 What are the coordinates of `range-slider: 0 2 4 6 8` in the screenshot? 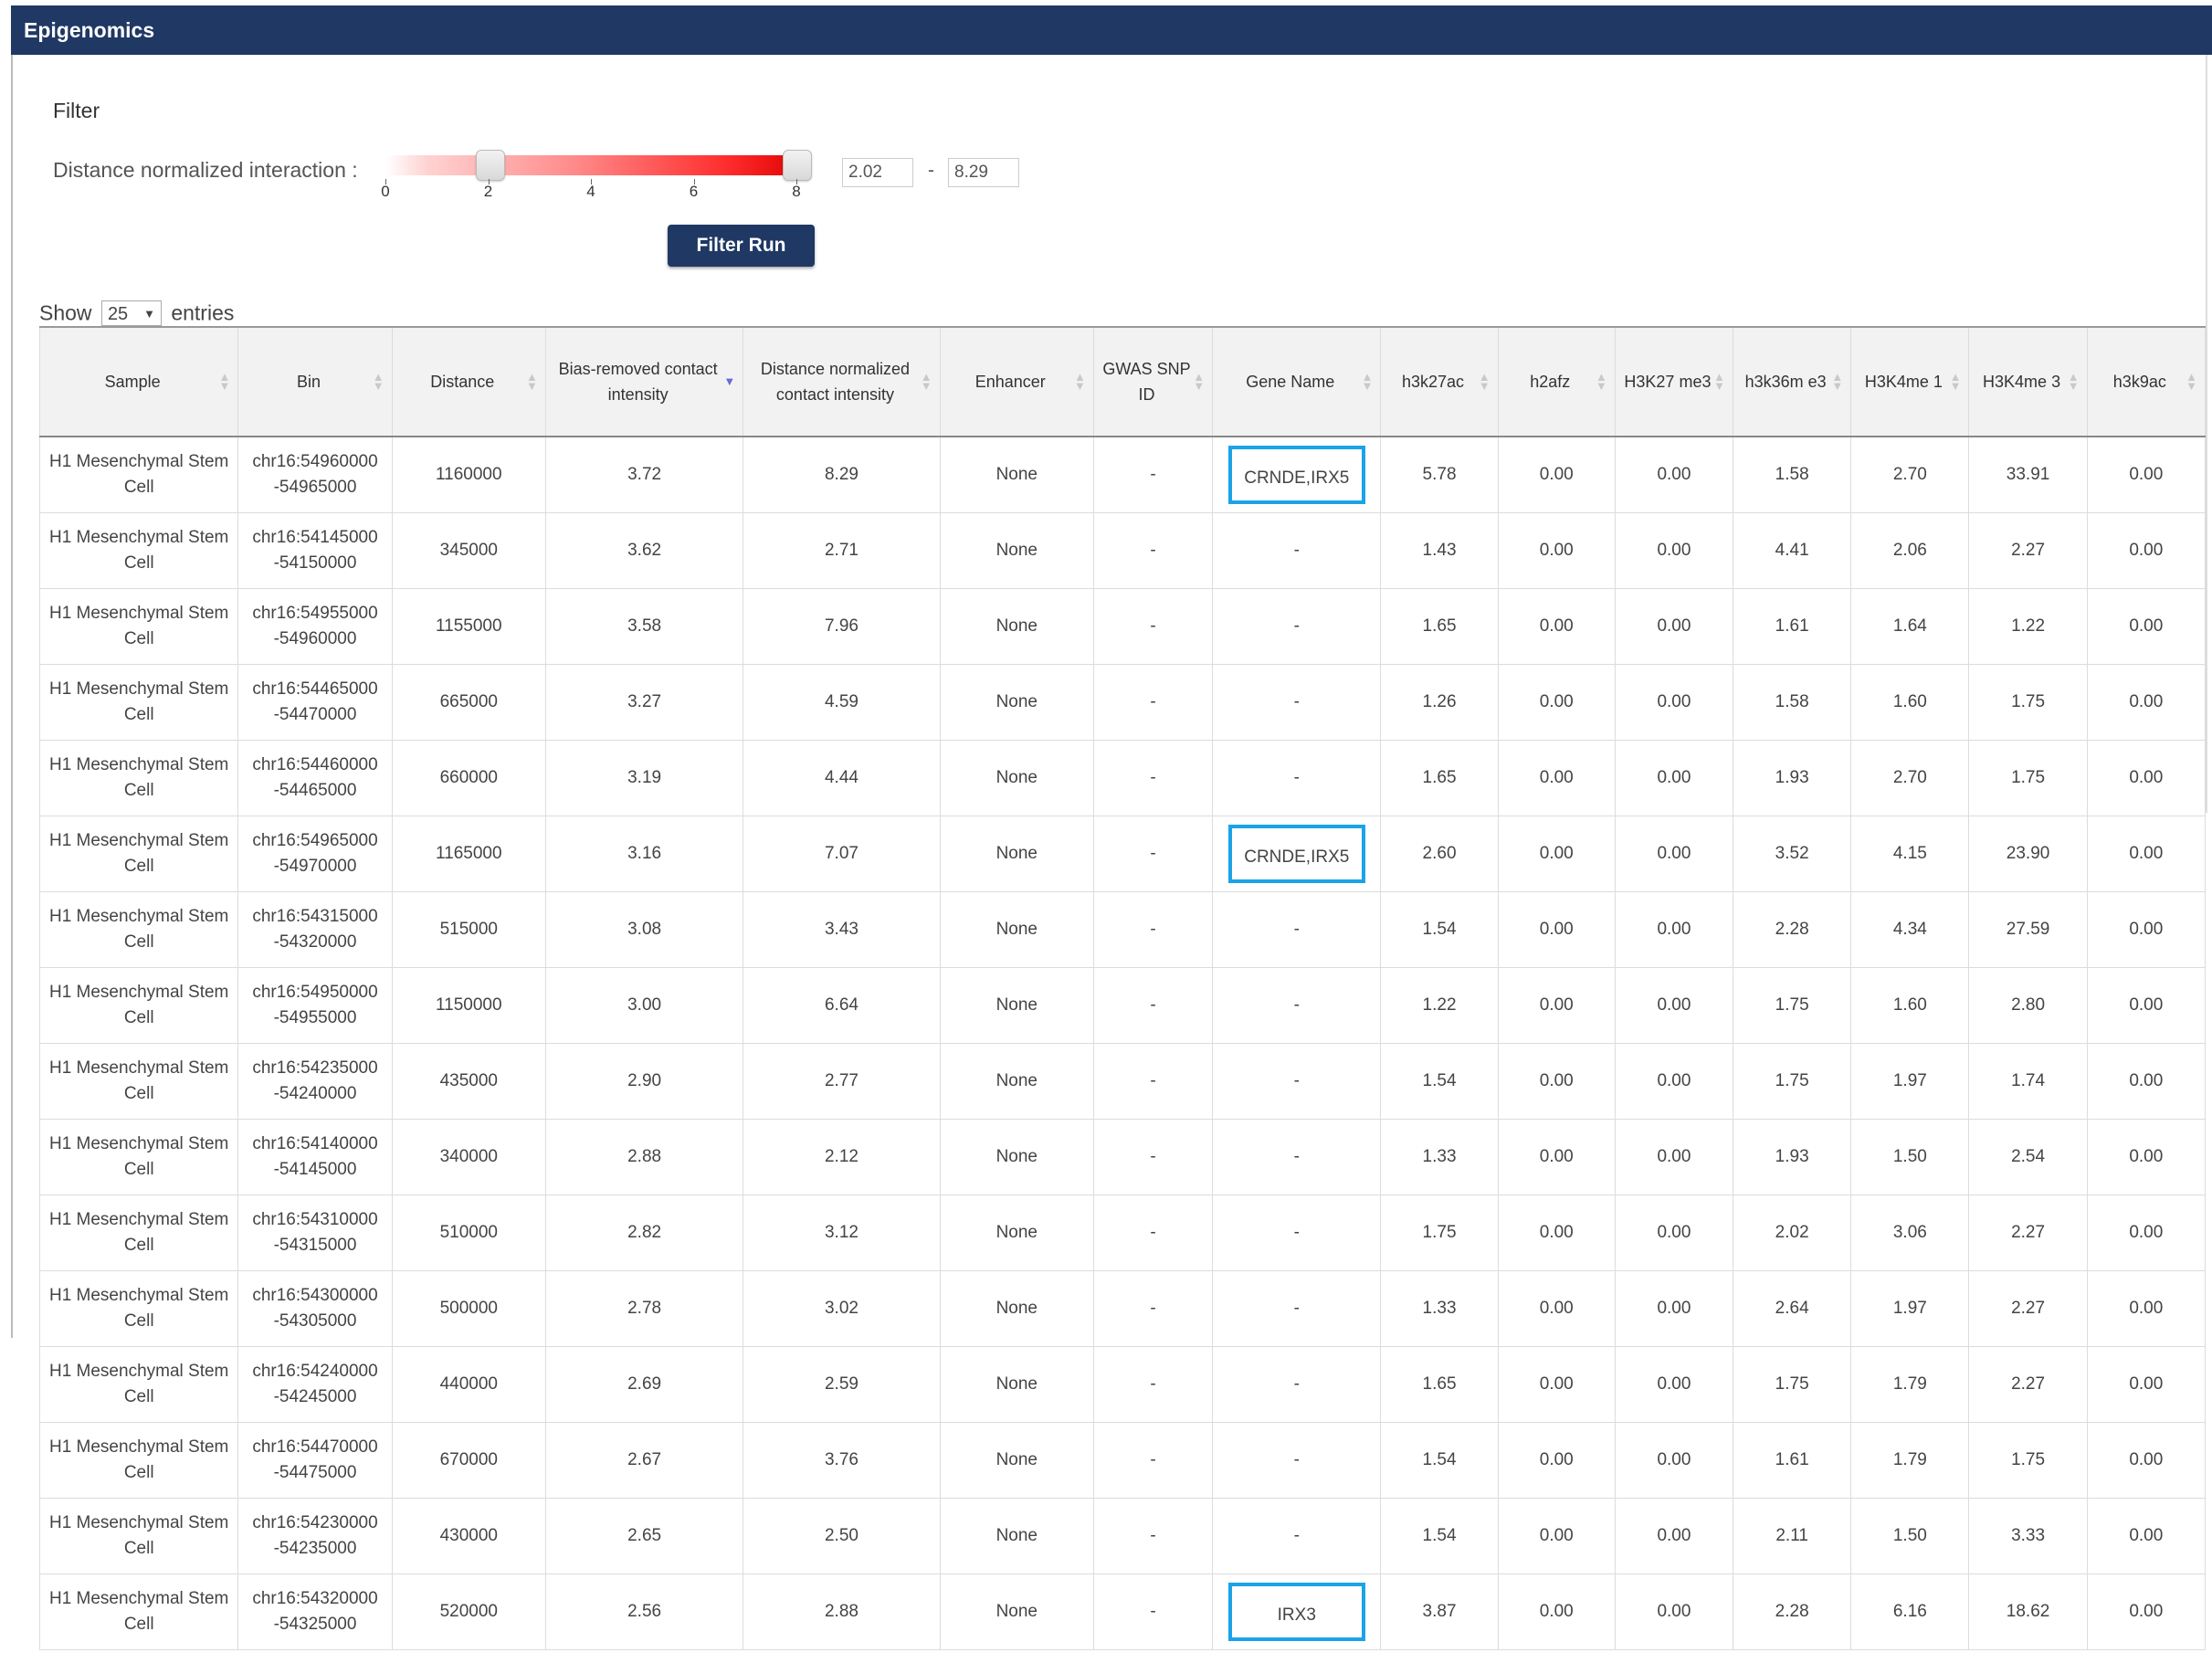 It's located at (596, 175).